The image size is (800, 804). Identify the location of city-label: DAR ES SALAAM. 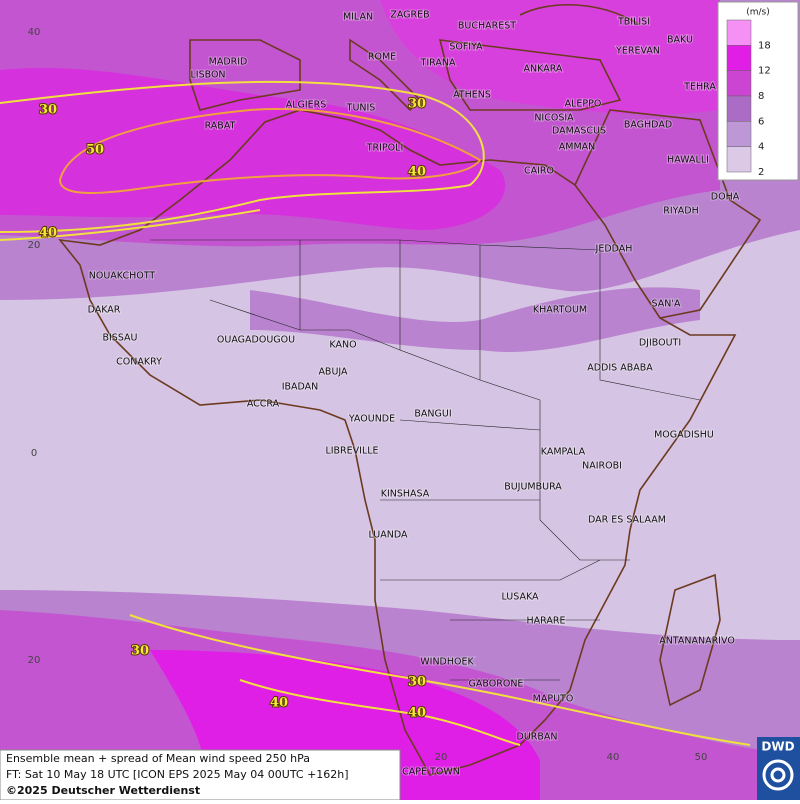
(627, 520).